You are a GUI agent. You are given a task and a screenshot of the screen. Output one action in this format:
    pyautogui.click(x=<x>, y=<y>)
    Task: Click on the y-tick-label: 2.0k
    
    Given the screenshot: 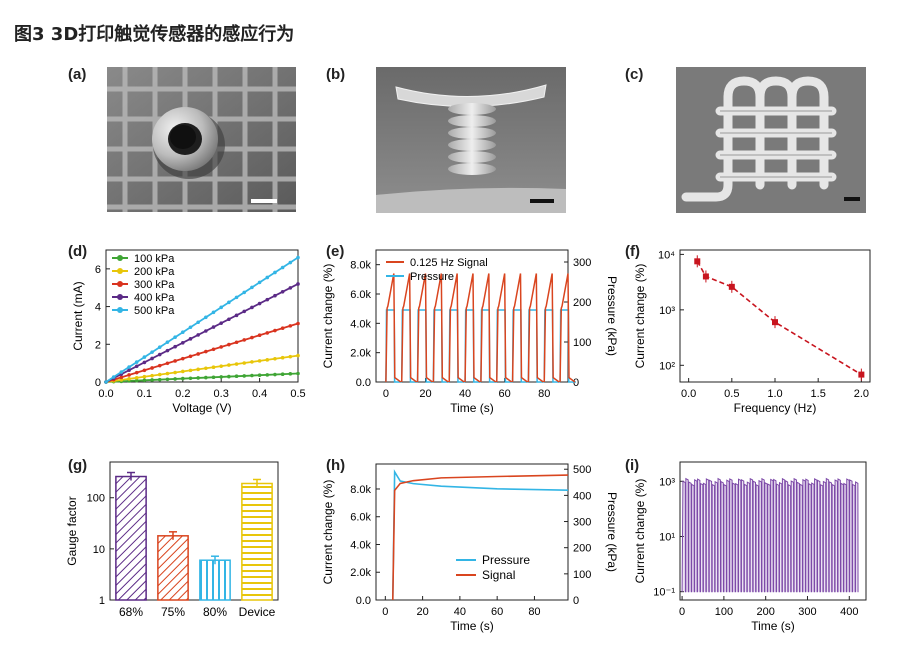 What is the action you would take?
    pyautogui.click(x=360, y=573)
    